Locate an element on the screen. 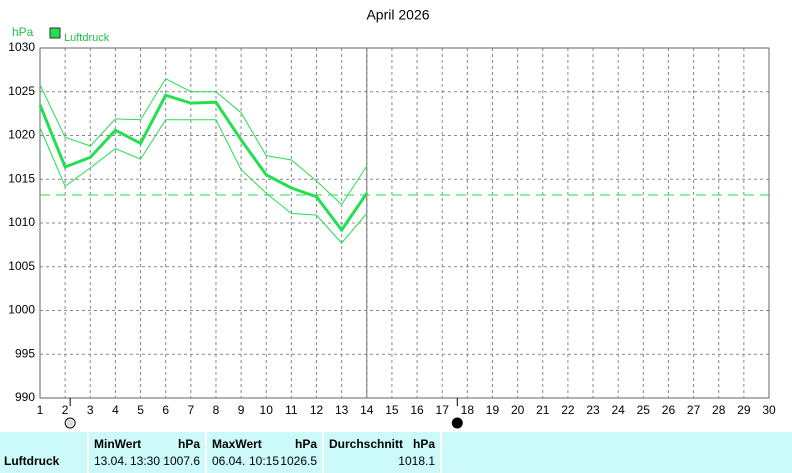  y-tick-label: 1025 is located at coordinates (21, 91).